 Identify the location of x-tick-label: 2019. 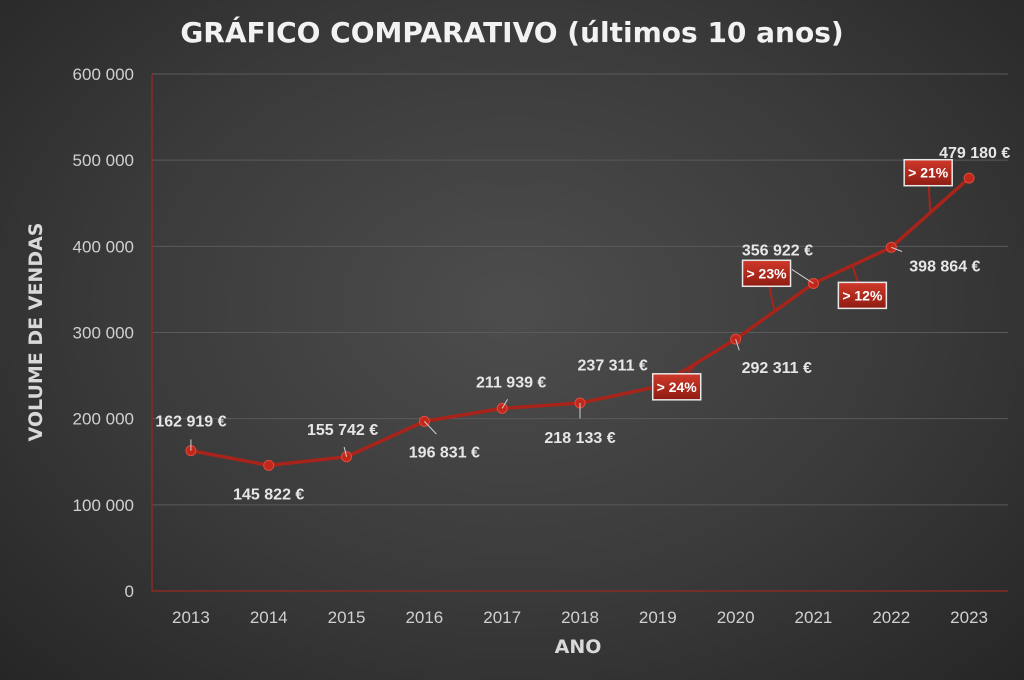
(658, 617).